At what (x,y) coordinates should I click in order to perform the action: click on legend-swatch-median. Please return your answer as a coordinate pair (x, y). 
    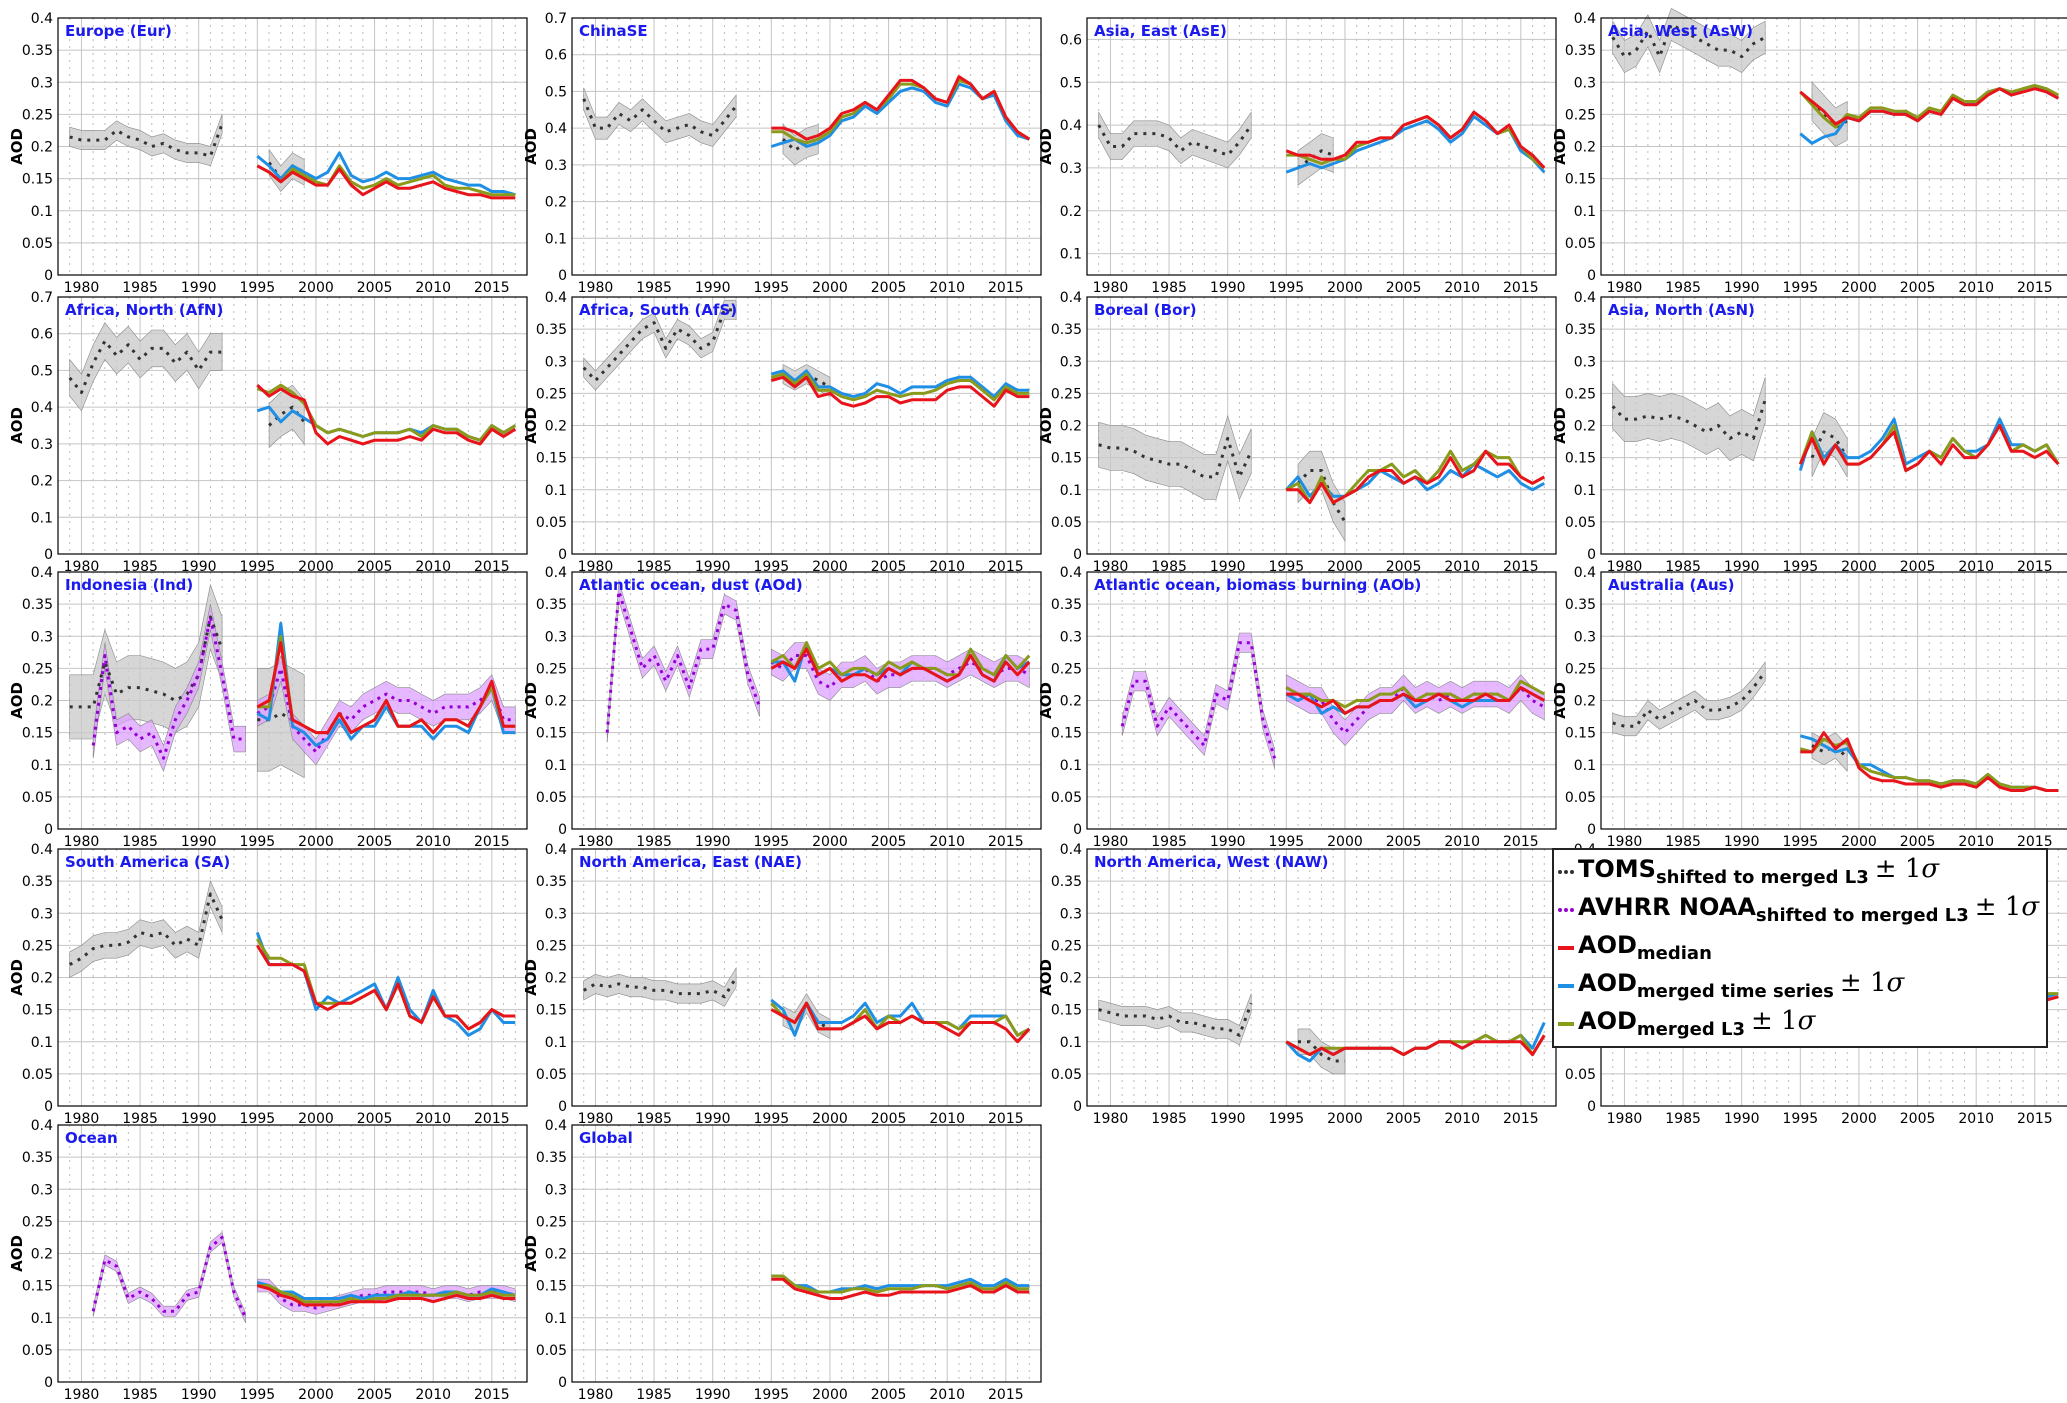
    Looking at the image, I should click on (1566, 948).